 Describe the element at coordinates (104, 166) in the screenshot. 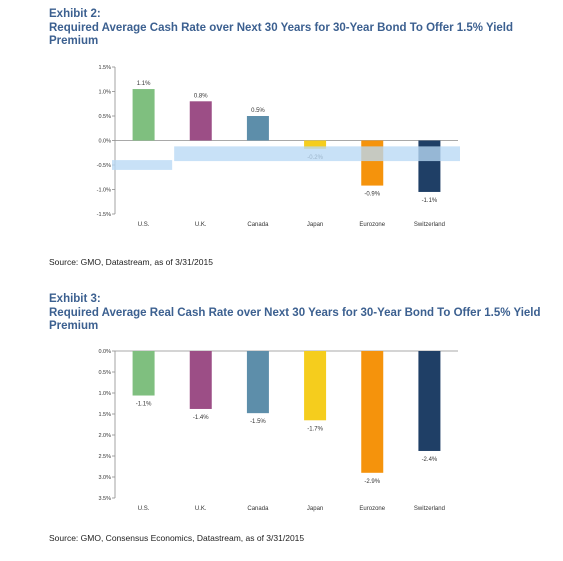

I see `y-tick-label: -0.5%` at that location.